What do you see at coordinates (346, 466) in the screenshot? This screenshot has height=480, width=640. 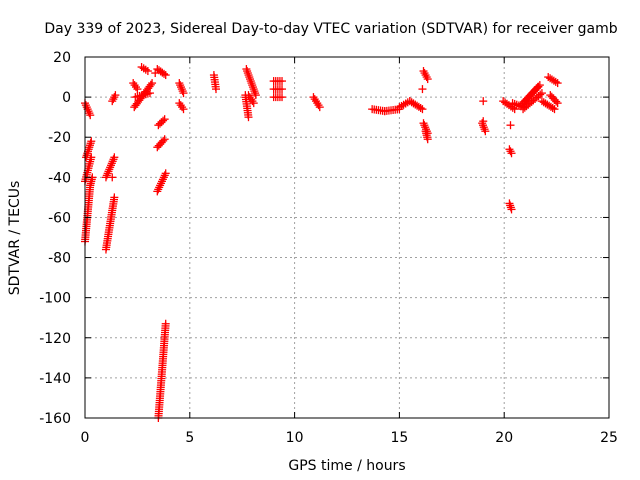 I see `x-axis-label: GPS time / hours` at bounding box center [346, 466].